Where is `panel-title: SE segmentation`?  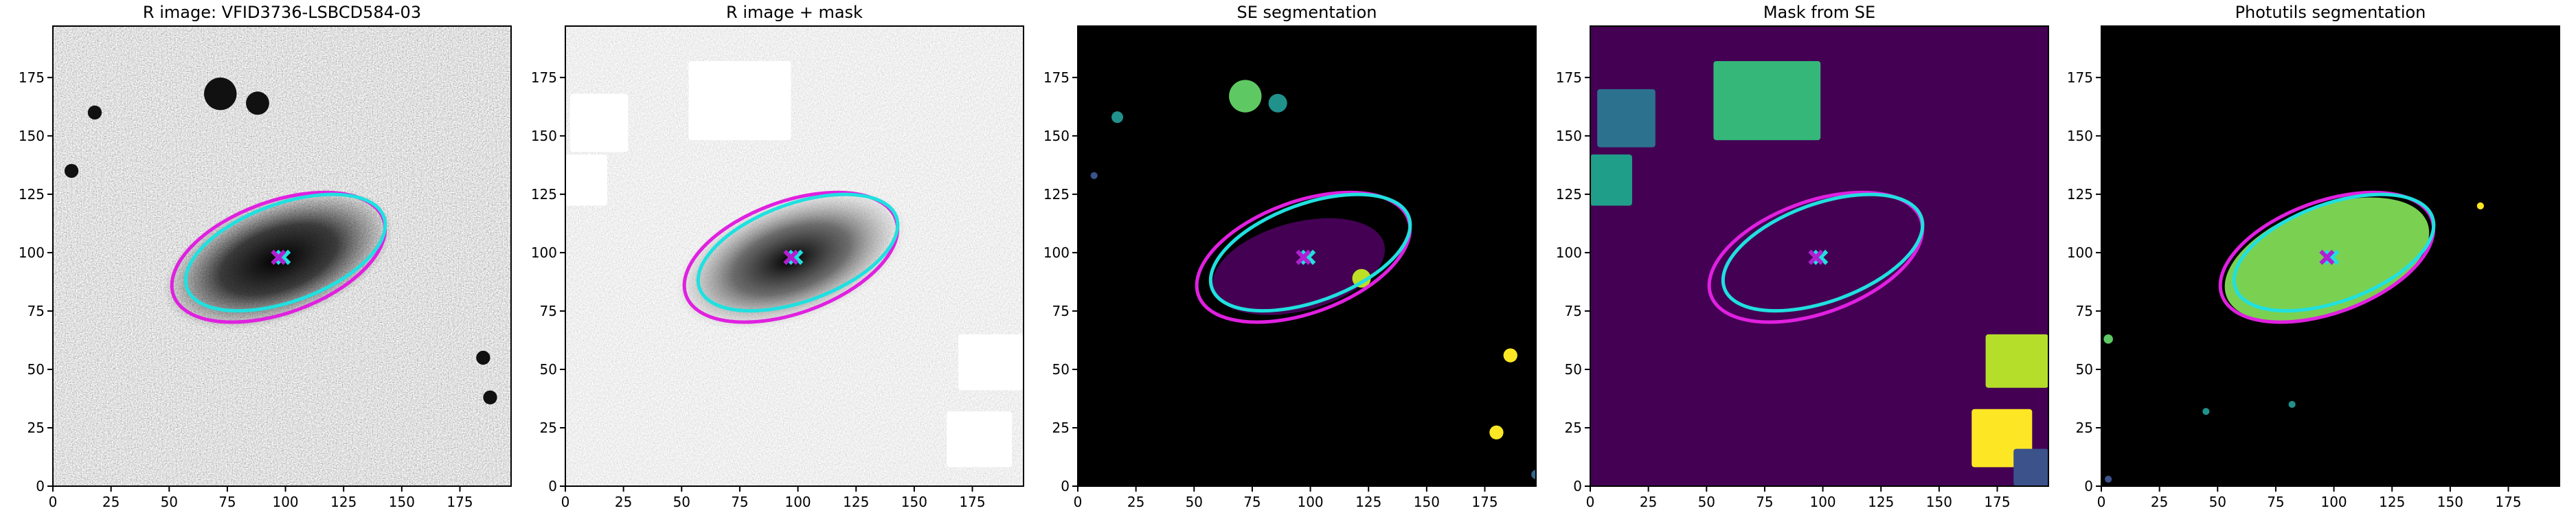 panel-title: SE segmentation is located at coordinates (1307, 12).